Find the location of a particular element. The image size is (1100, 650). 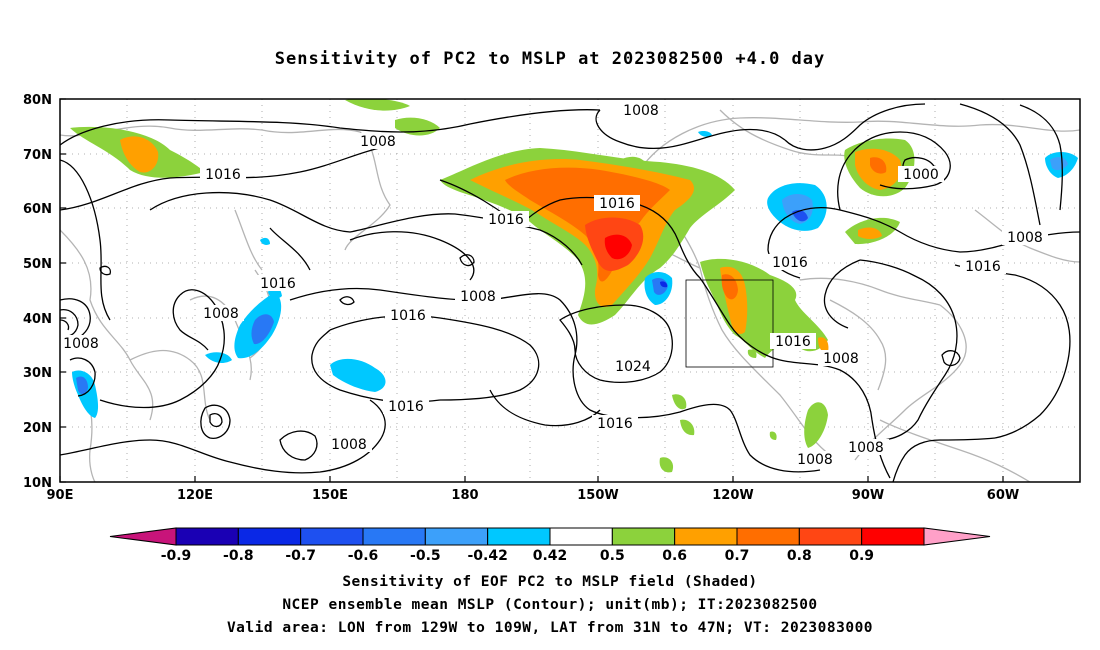

colorbar-triangle-low is located at coordinates (143, 536).